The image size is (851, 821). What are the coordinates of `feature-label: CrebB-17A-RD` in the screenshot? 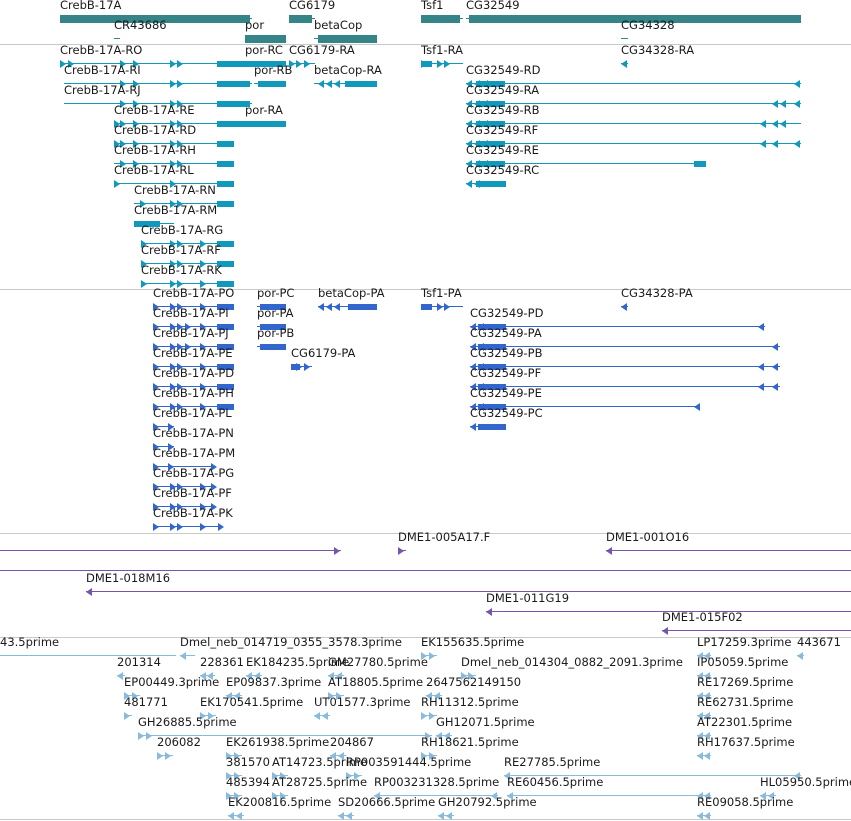 It's located at (155, 130).